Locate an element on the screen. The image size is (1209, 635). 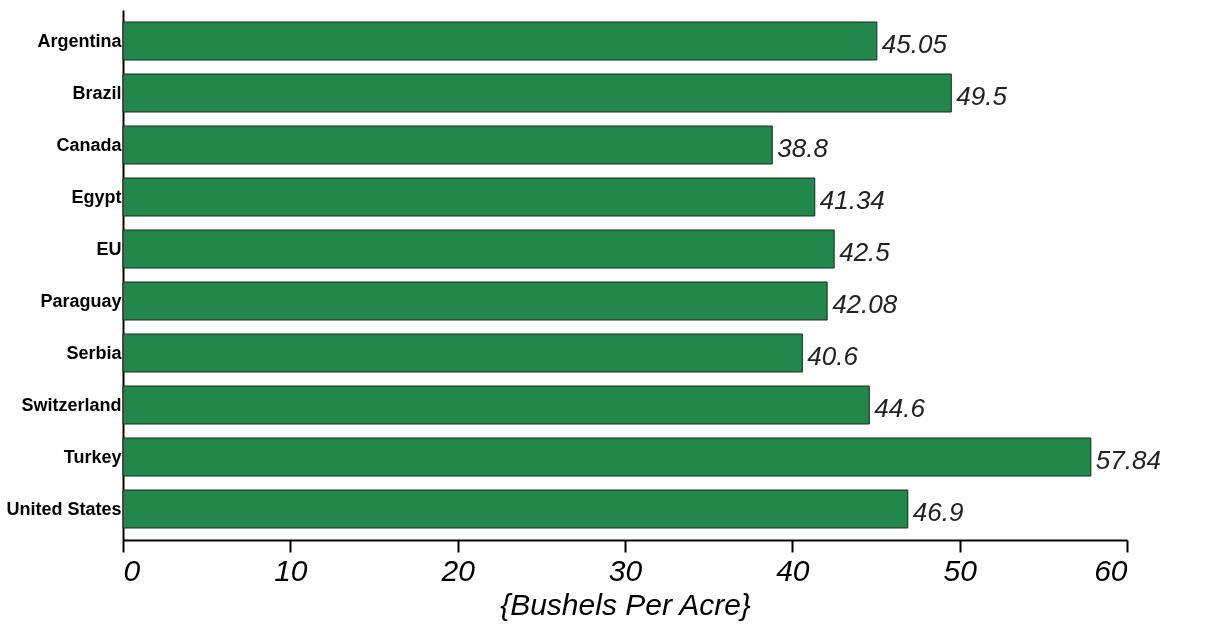
data-label: 42.5 is located at coordinates (865, 252).